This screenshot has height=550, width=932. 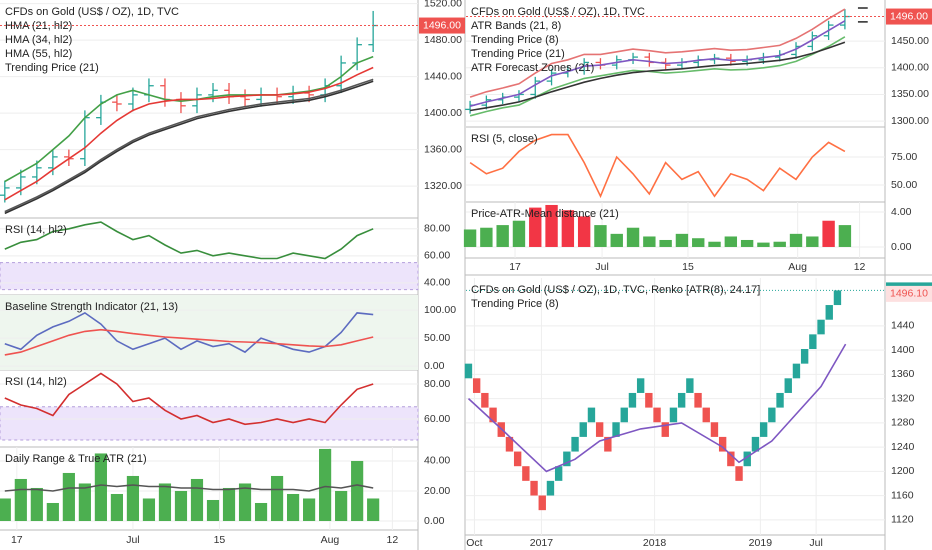 What do you see at coordinates (797, 267) in the screenshot?
I see `x-tick-label: Aug` at bounding box center [797, 267].